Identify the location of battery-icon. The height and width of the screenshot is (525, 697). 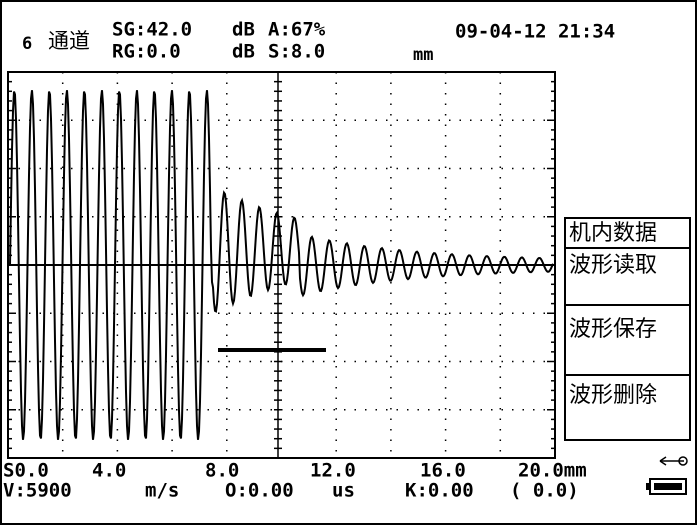
(666, 486).